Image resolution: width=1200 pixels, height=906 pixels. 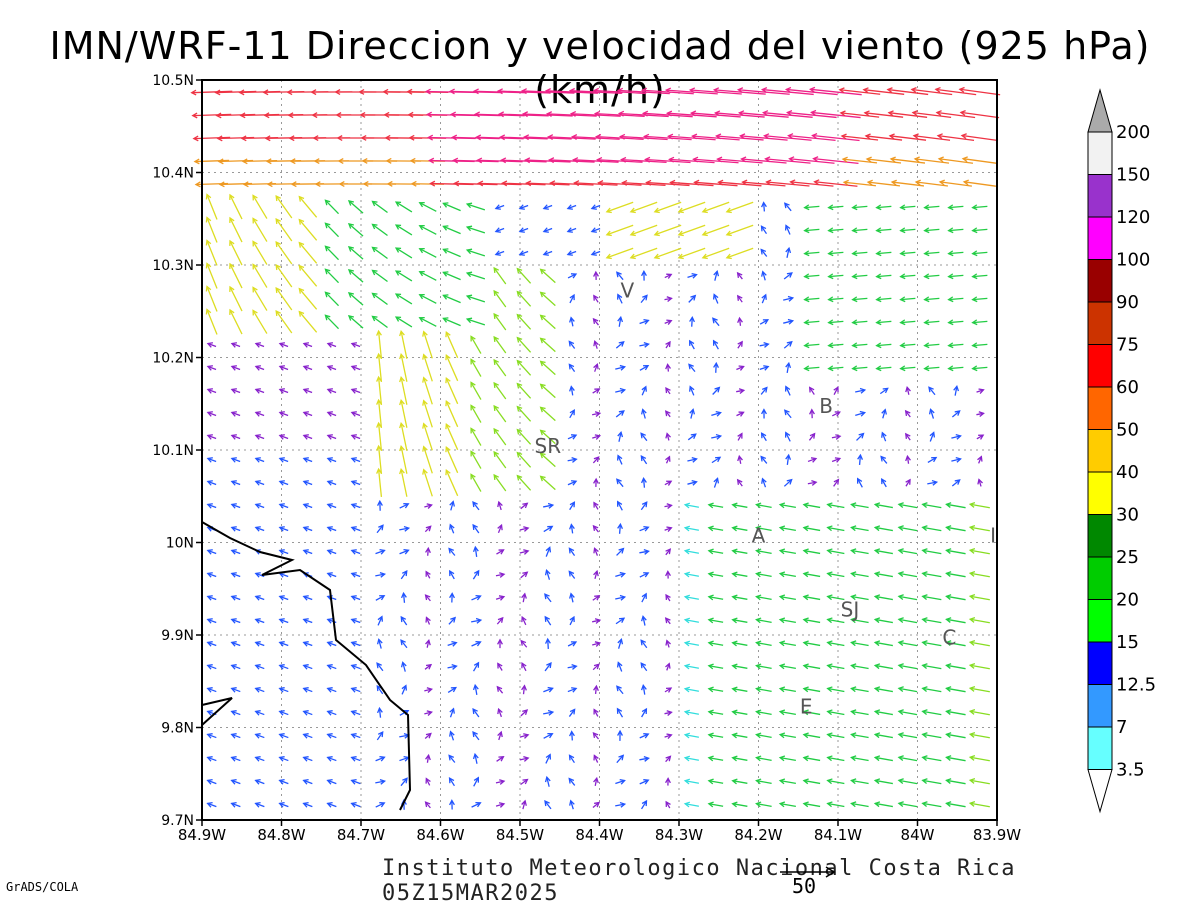 I want to click on lon-tick-label: 84.1W, so click(x=838, y=835).